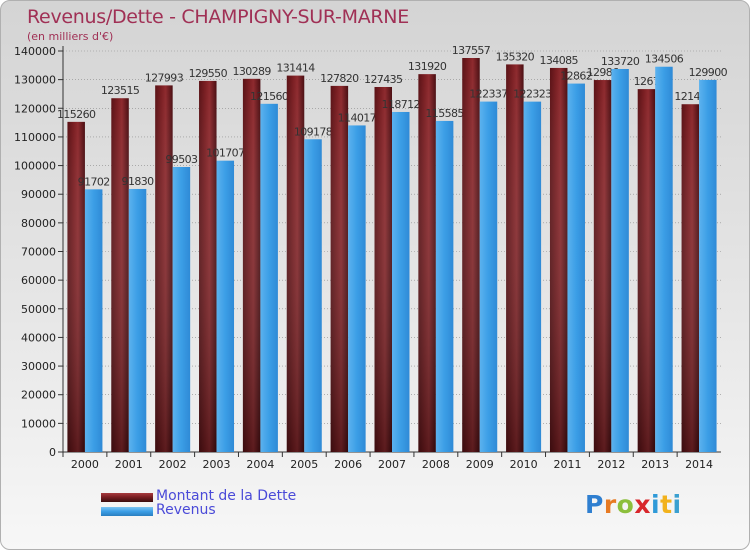  Describe the element at coordinates (94, 181) in the screenshot. I see `data-label: 91702` at that location.